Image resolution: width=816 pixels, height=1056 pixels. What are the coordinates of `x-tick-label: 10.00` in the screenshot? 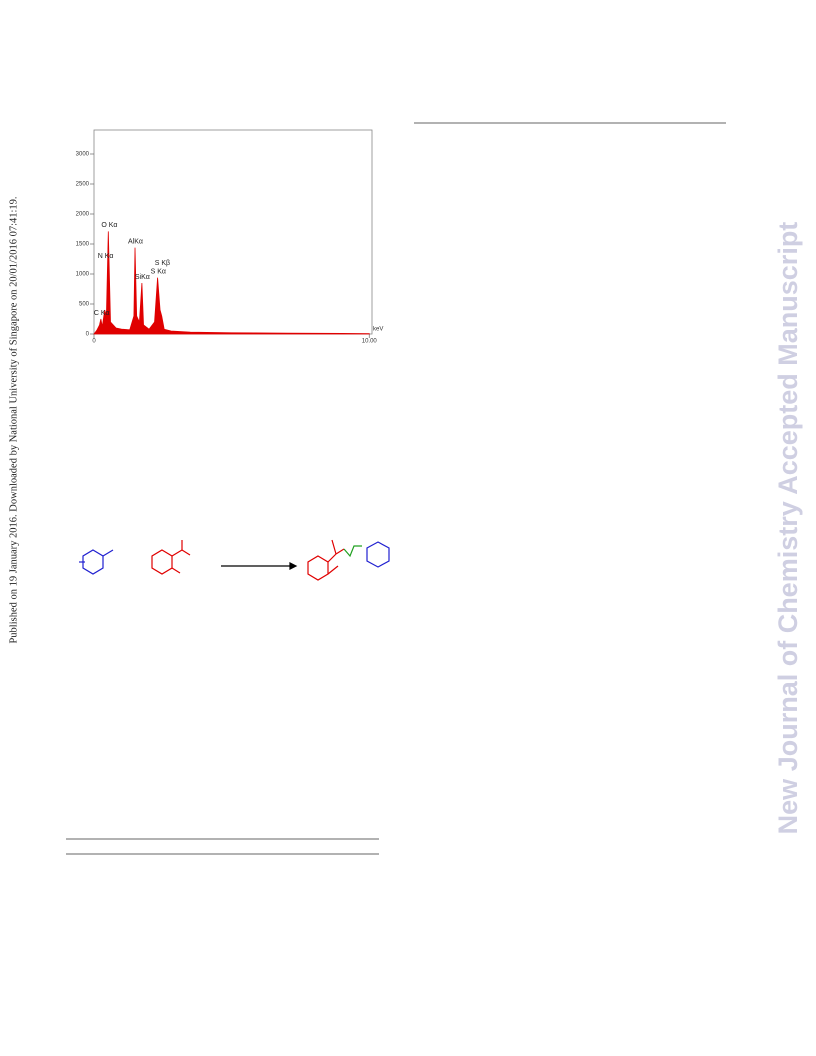 It's located at (370, 342).